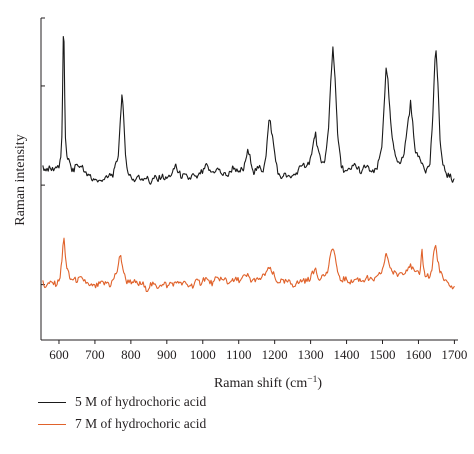  Describe the element at coordinates (167, 354) in the screenshot. I see `x-tick-label-900: 900` at that location.